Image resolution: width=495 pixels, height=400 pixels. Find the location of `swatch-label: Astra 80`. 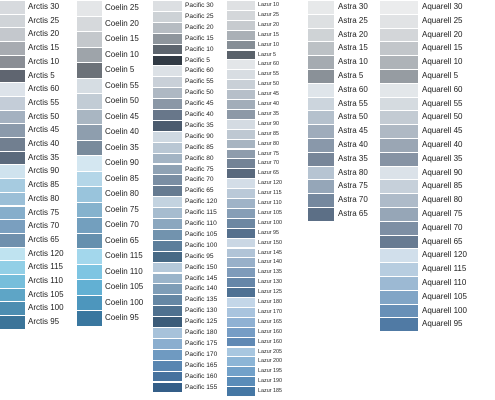

swatch-label: Astra 80 is located at coordinates (353, 172).